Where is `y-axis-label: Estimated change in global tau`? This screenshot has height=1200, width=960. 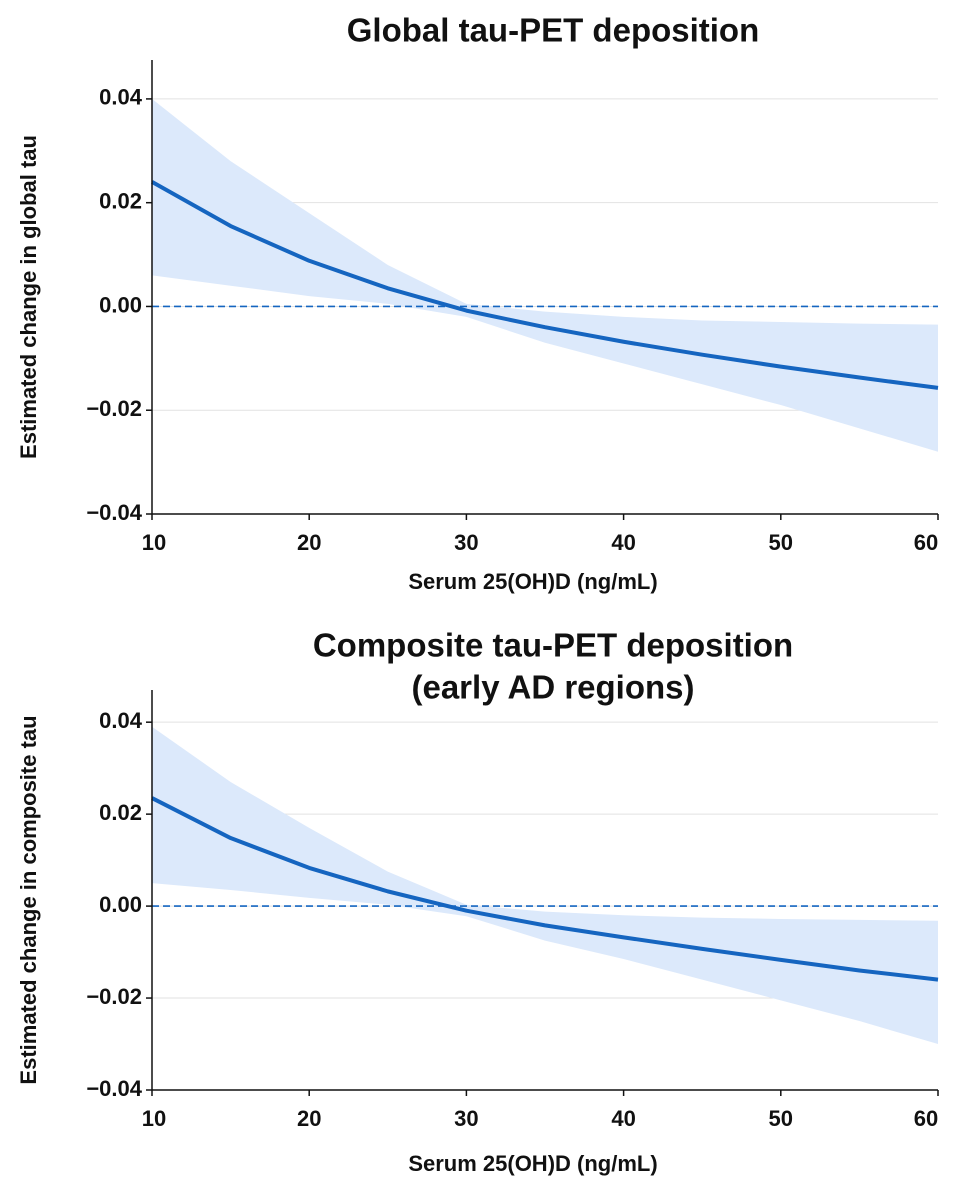
y-axis-label: Estimated change in global tau is located at coordinates (28, 297).